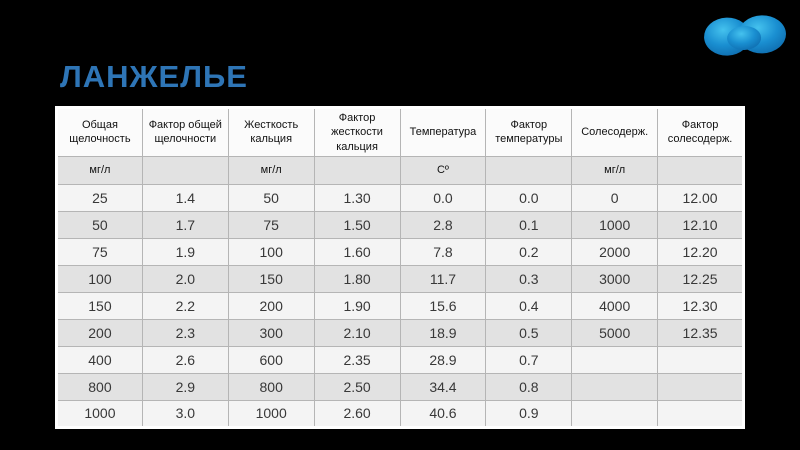 The image size is (800, 450). Describe the element at coordinates (700, 197) in the screenshot. I see `table-cell: 12.00` at that location.